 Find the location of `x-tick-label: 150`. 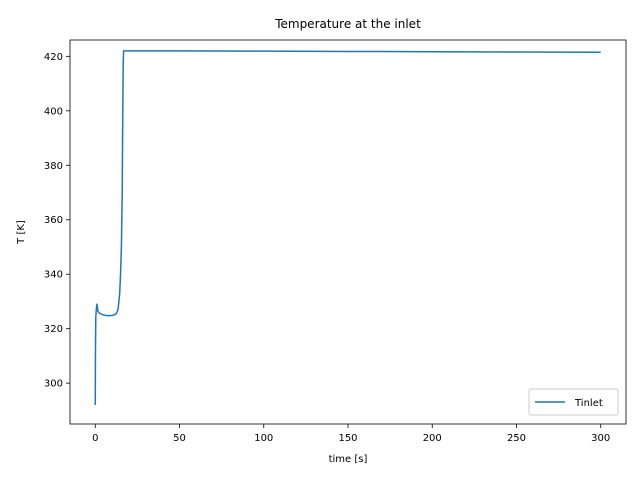

x-tick-label: 150 is located at coordinates (347, 438).